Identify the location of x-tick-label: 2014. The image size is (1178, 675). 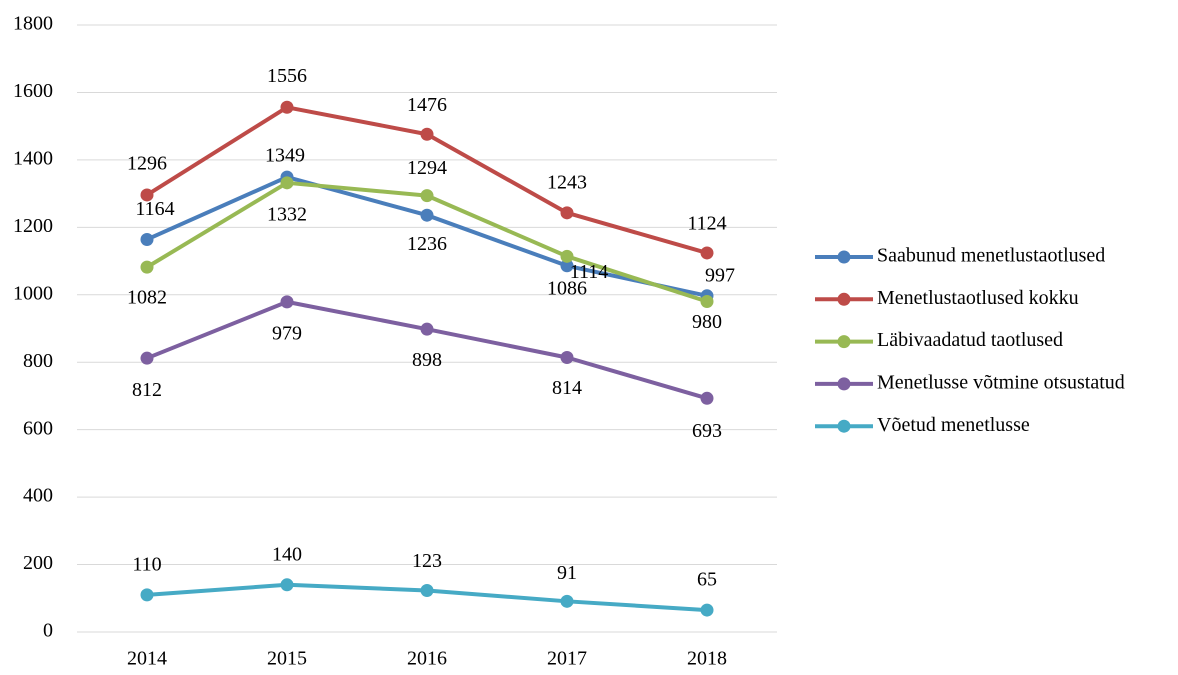
(147, 659).